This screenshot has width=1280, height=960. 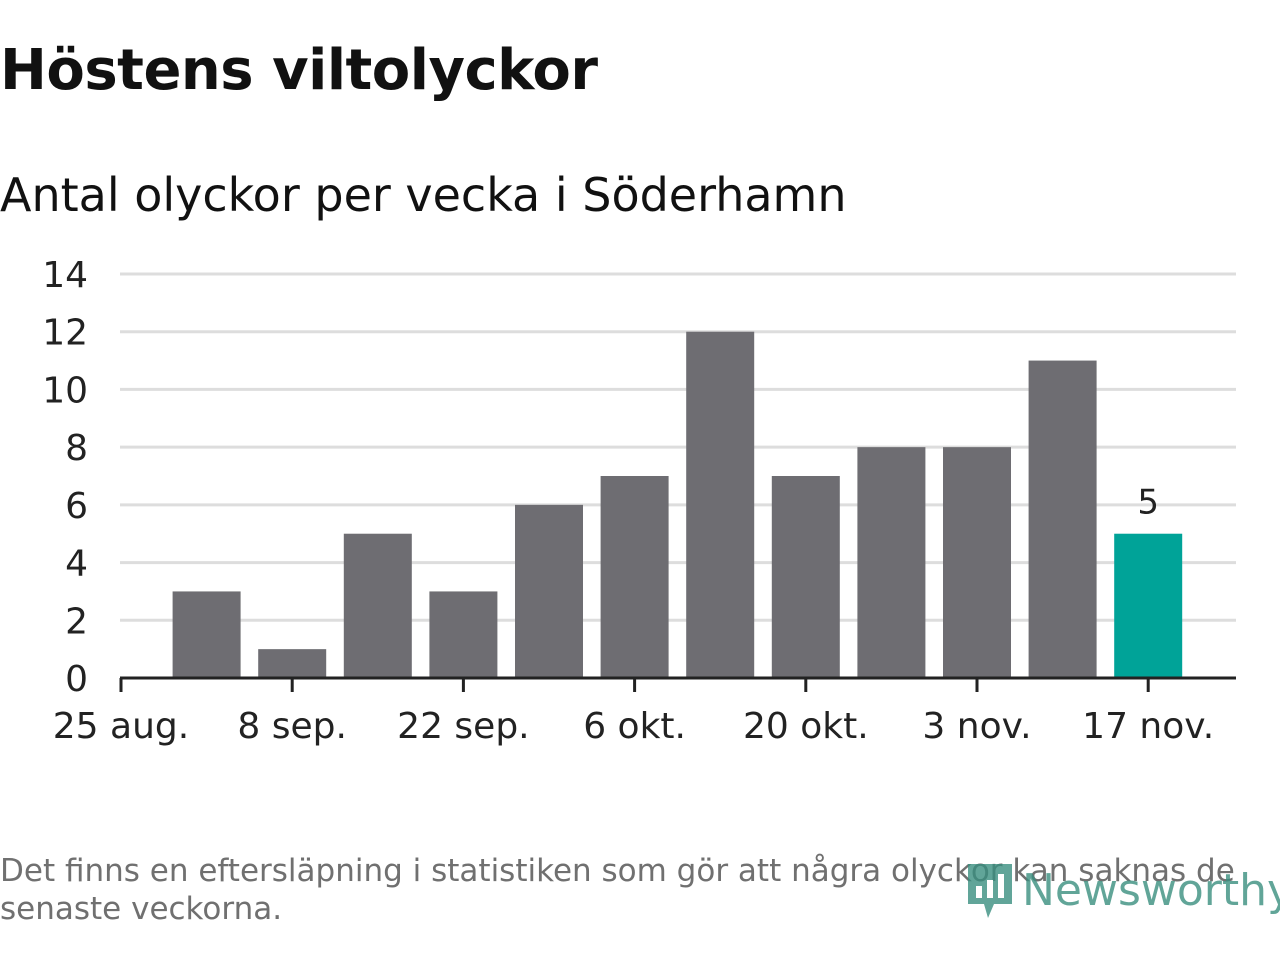 What do you see at coordinates (1148, 605) in the screenshot?
I see `bar-highlight` at bounding box center [1148, 605].